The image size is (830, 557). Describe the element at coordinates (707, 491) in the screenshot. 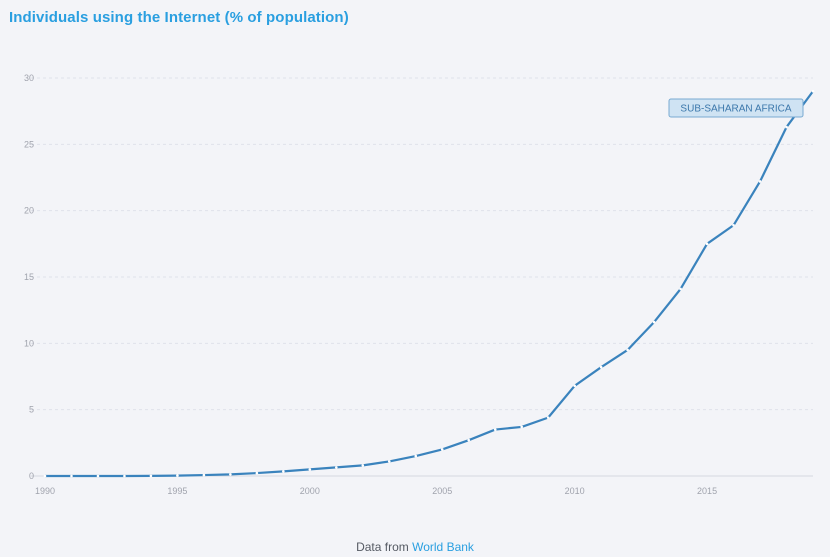

I see `x-tick-label: 2015` at that location.